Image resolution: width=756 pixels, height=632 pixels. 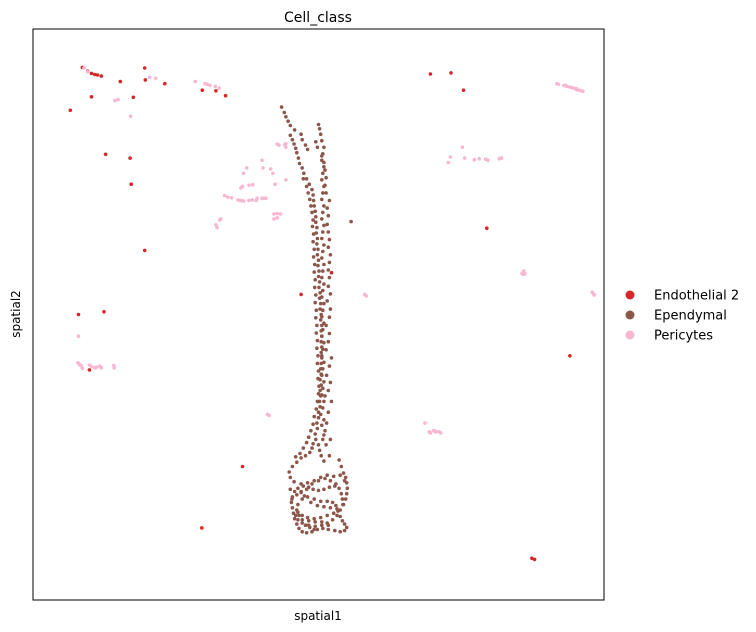 I want to click on legend-marker-ependymal, so click(x=630, y=315).